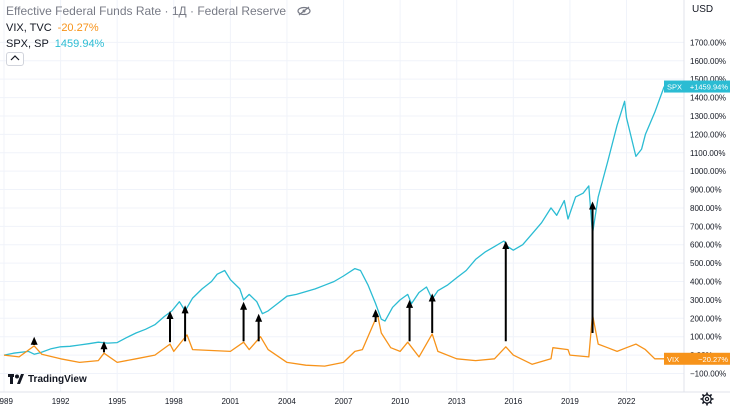 This screenshot has height=409, width=730. What do you see at coordinates (57, 379) in the screenshot?
I see `tradingview-logo-text: TradingView` at bounding box center [57, 379].